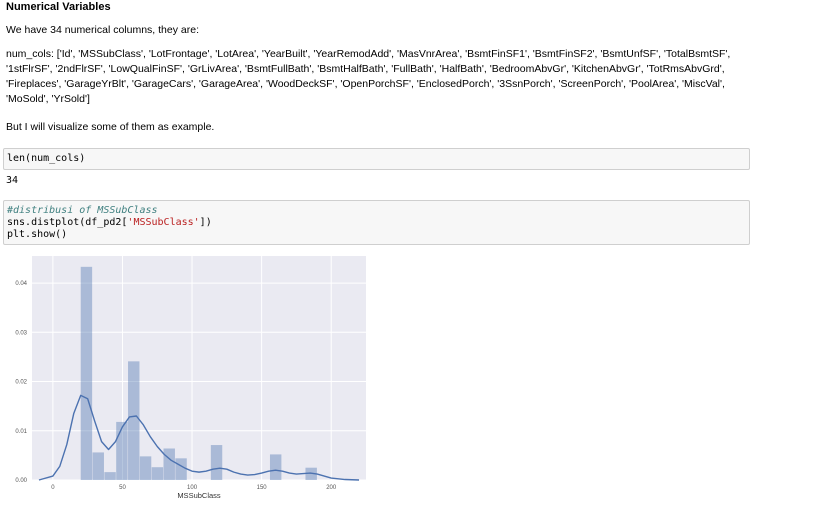 Image resolution: width=816 pixels, height=513 pixels. Describe the element at coordinates (67, 222) in the screenshot. I see `code-line: sns.distplot(df_pd2[` at that location.